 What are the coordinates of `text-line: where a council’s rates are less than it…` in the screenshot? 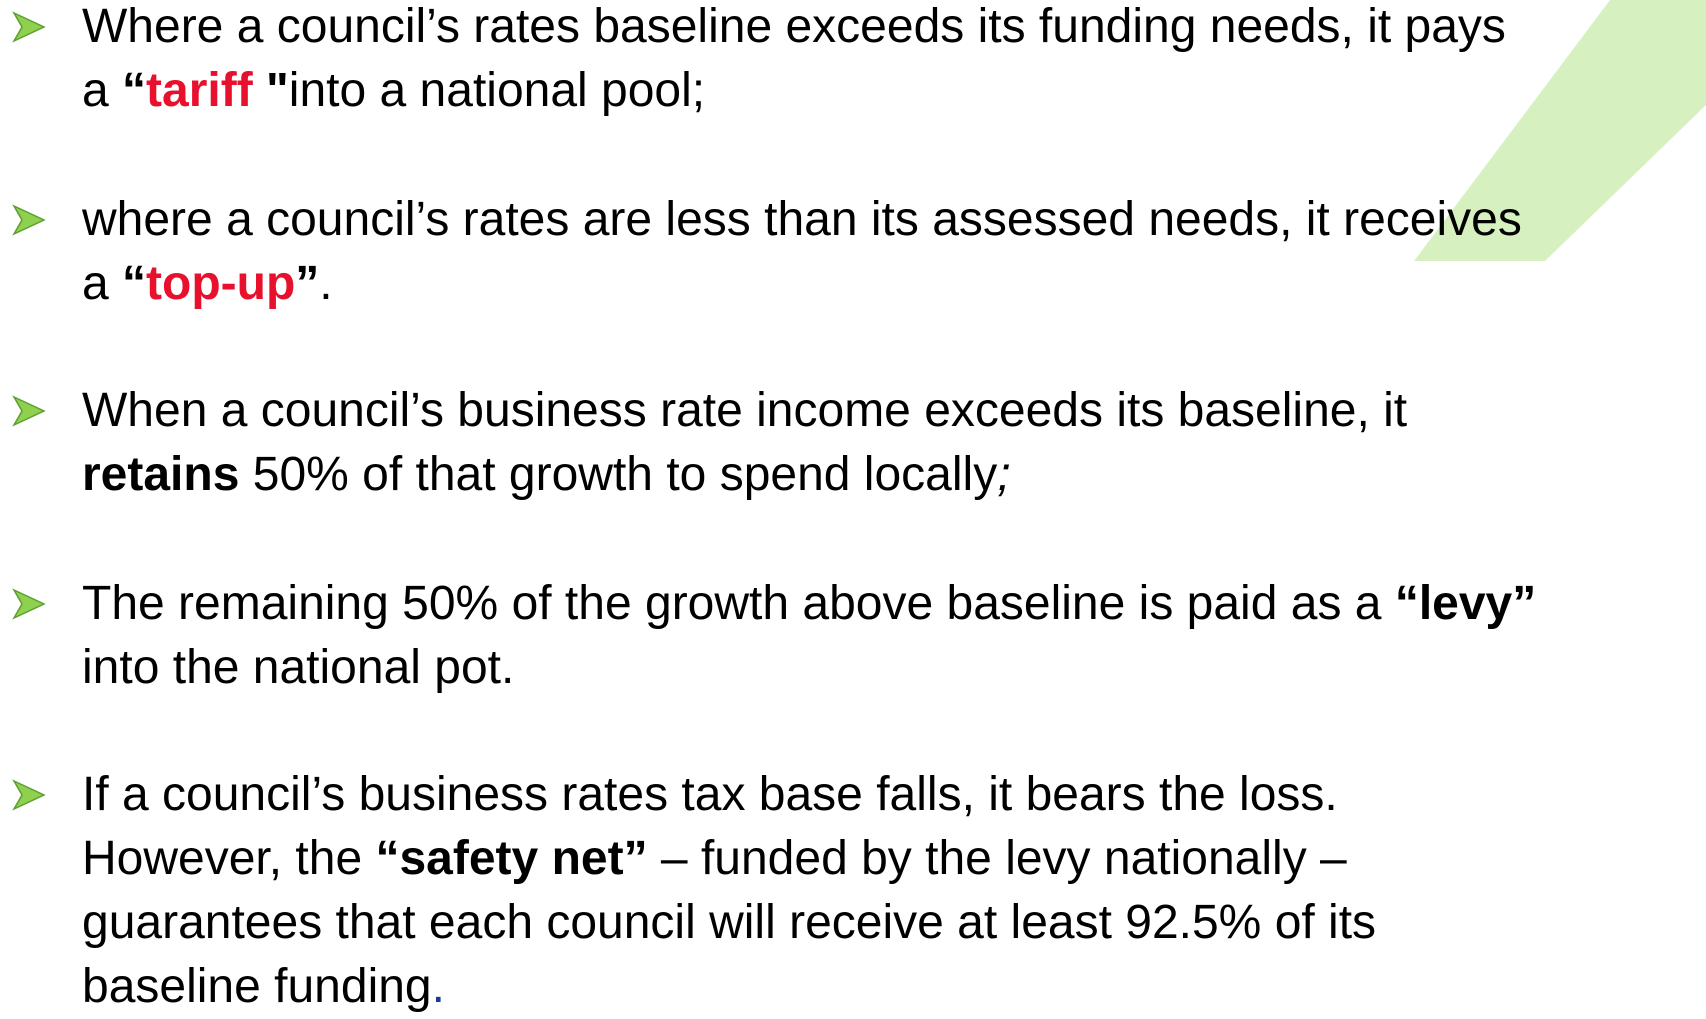 It's located at (802, 220).